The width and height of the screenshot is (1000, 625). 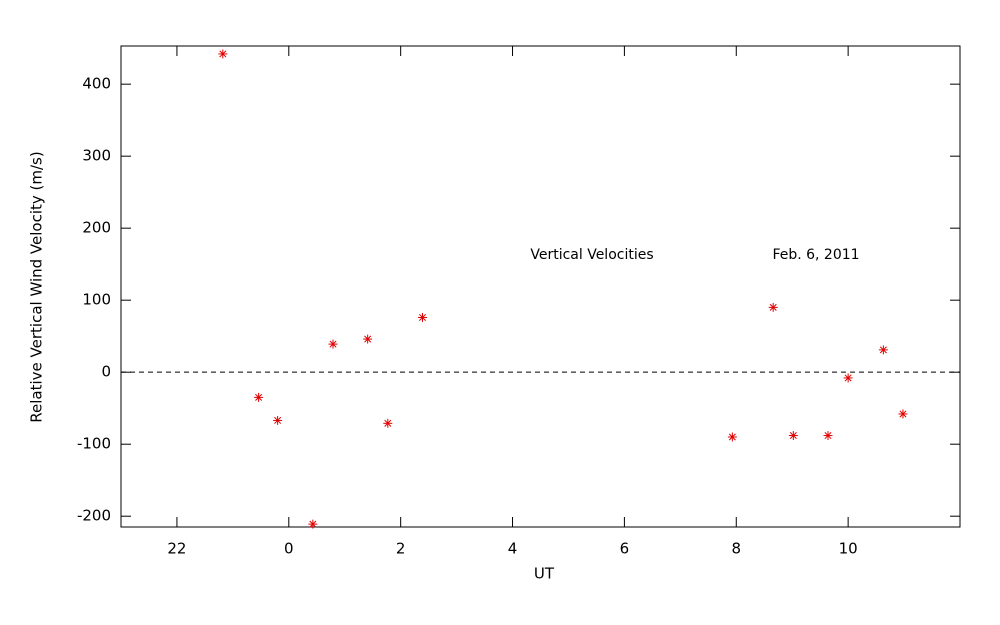 What do you see at coordinates (176, 549) in the screenshot?
I see `x-tick-label: 22` at bounding box center [176, 549].